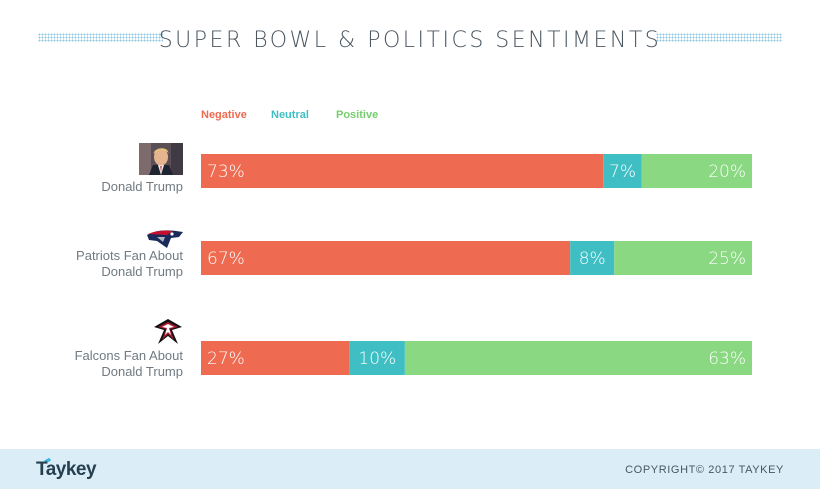 The image size is (820, 489). What do you see at coordinates (142, 186) in the screenshot?
I see `row-label-donald-trump: Donald Trump` at bounding box center [142, 186].